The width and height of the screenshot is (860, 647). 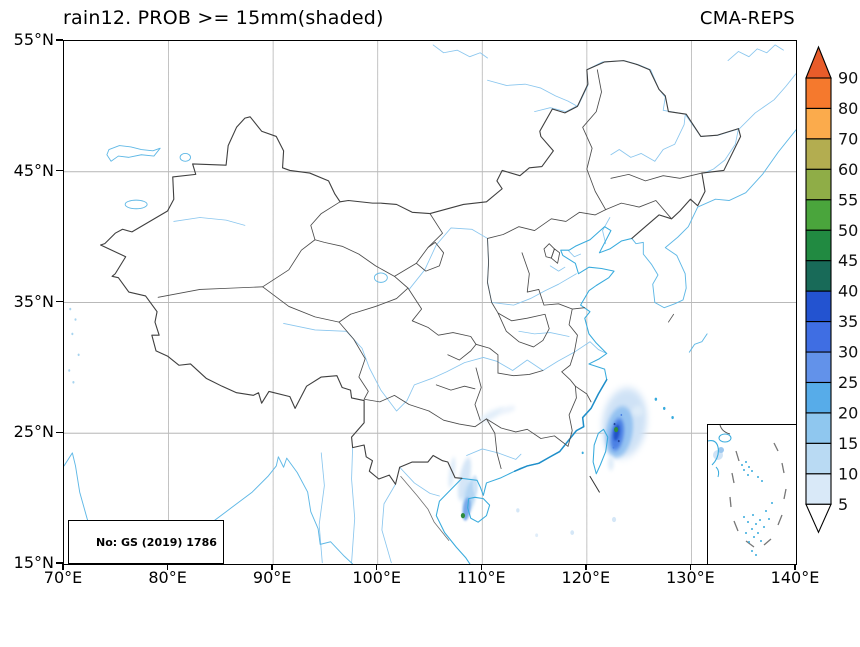 I want to click on x-tick-label: 100°E, so click(x=377, y=577).